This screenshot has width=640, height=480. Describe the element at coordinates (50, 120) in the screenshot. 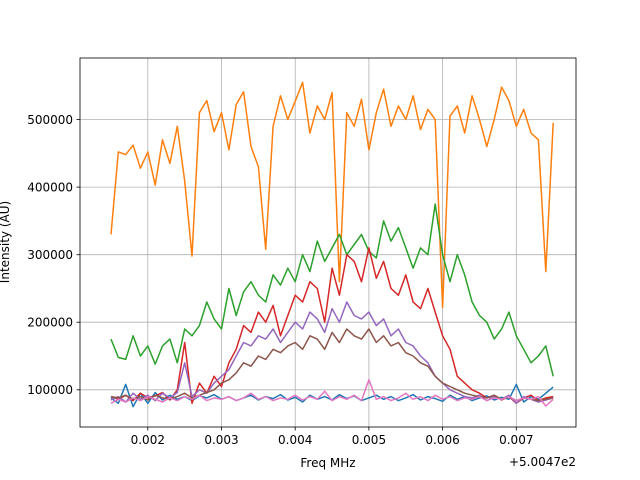

I see `y-tick-label: 500000` at that location.